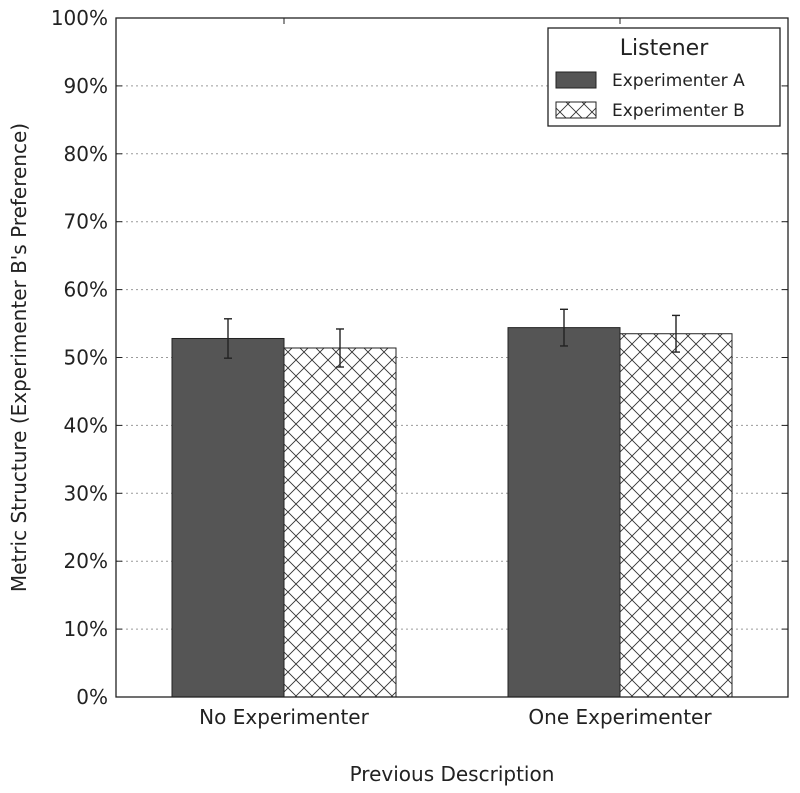 Image resolution: width=800 pixels, height=793 pixels. What do you see at coordinates (676, 333) in the screenshot?
I see `error-bar-experimenter-b-one-experimenter` at bounding box center [676, 333].